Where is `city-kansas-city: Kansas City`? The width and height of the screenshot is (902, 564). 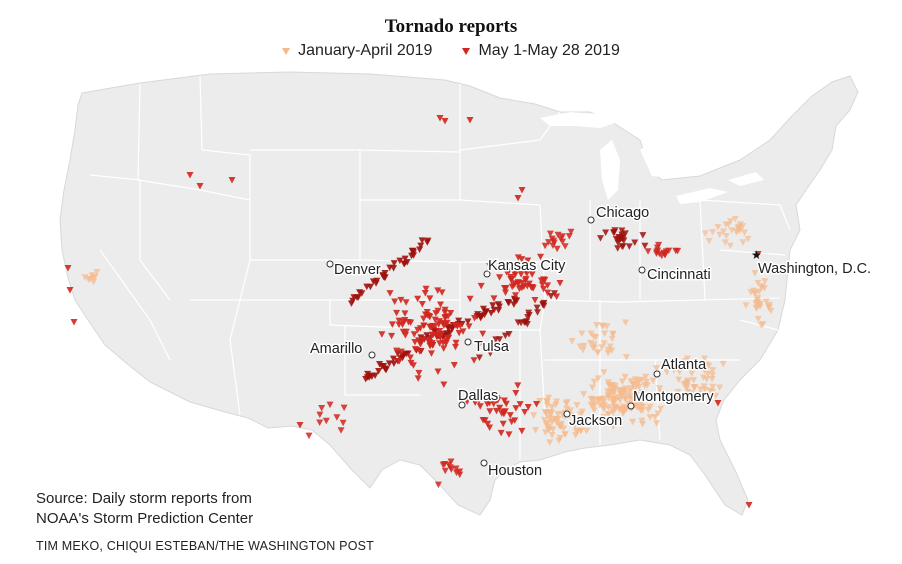
city-kansas-city: Kansas City is located at coordinates (525, 267).